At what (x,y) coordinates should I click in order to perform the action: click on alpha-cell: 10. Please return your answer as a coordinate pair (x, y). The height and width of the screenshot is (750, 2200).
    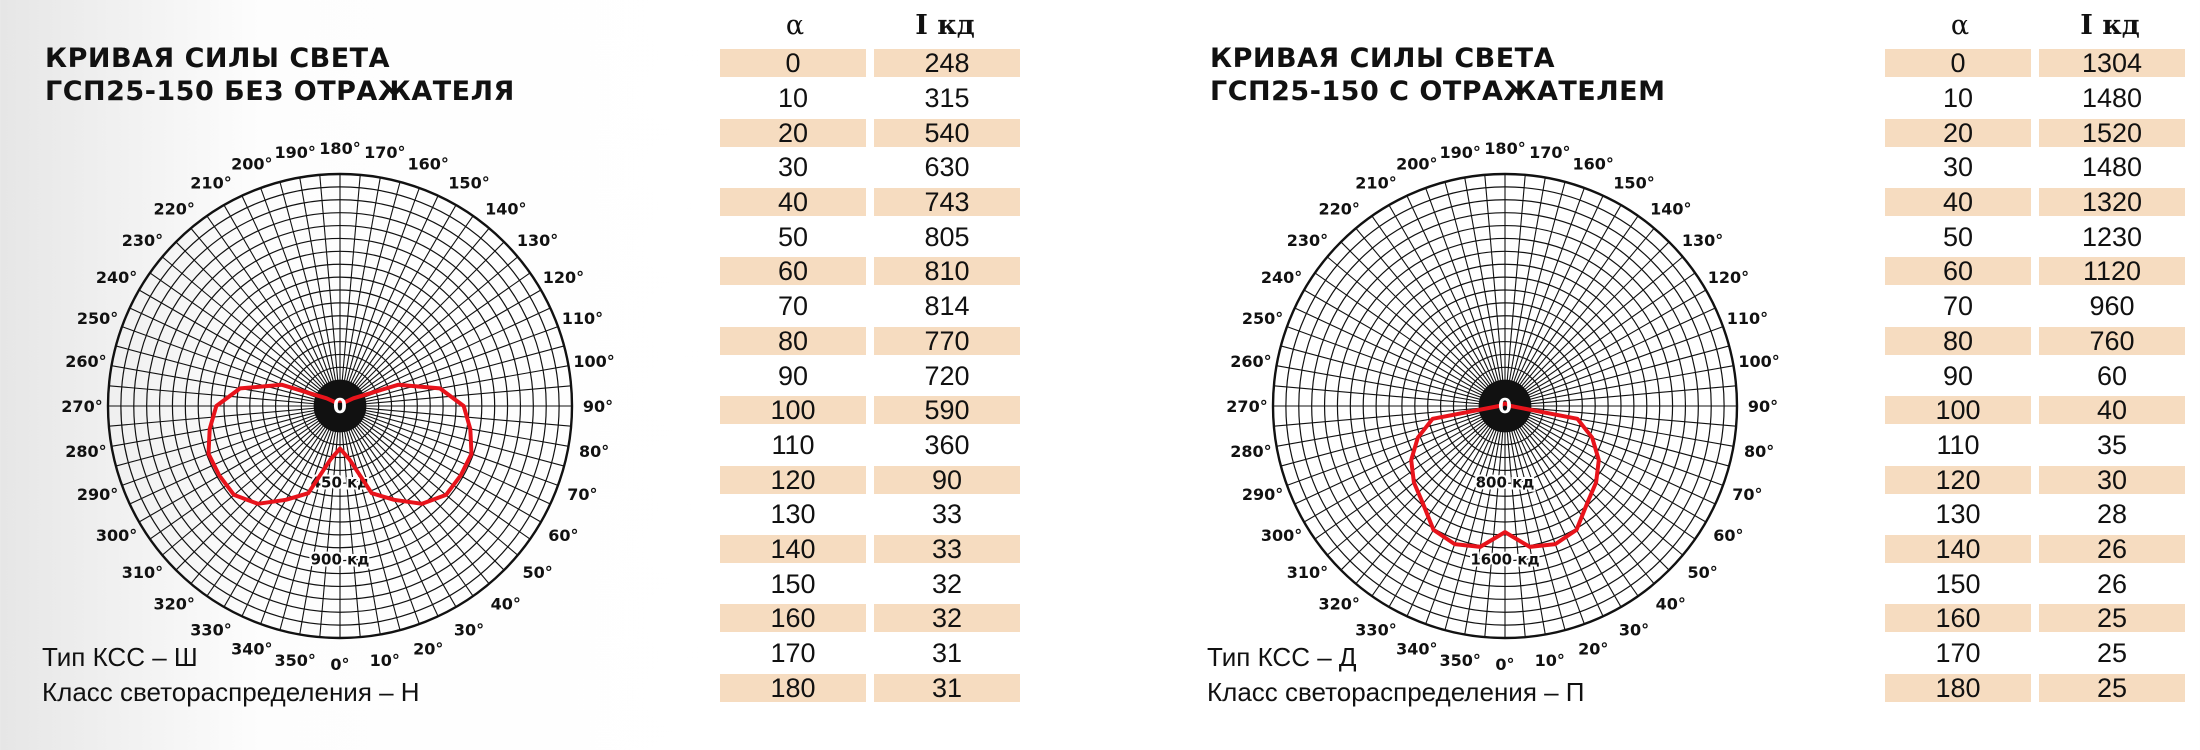
    Looking at the image, I should click on (1958, 98).